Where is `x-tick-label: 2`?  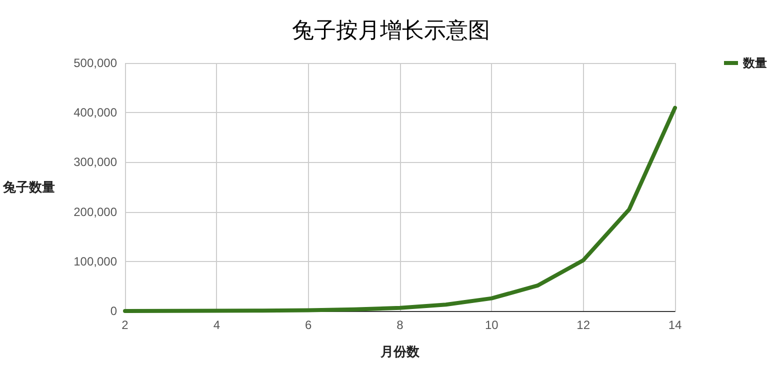 x-tick-label: 2 is located at coordinates (125, 325).